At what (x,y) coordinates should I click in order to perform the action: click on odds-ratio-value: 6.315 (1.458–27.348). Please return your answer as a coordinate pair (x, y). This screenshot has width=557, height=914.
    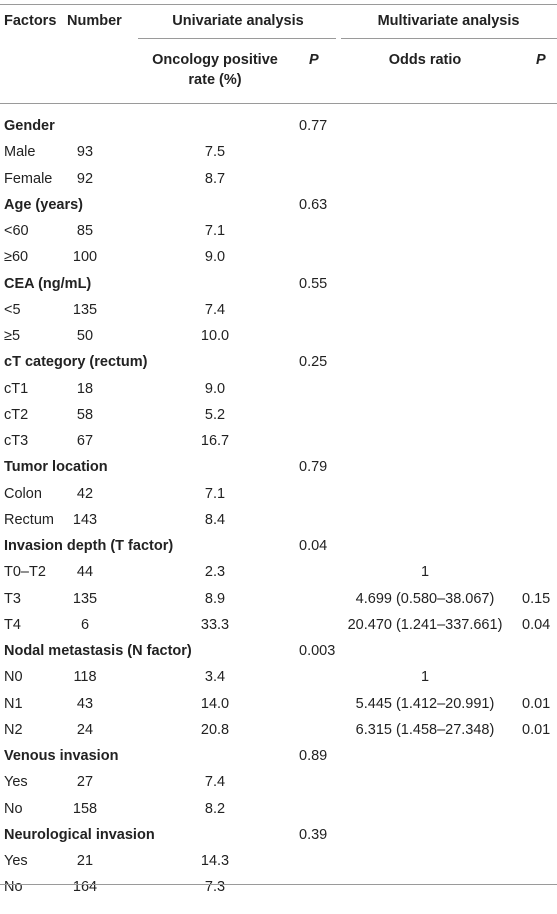
    Looking at the image, I should click on (425, 729).